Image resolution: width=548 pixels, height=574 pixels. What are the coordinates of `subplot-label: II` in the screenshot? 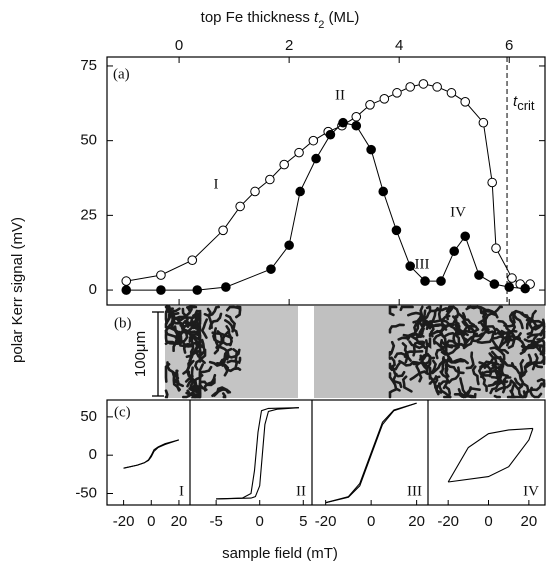 It's located at (301, 491).